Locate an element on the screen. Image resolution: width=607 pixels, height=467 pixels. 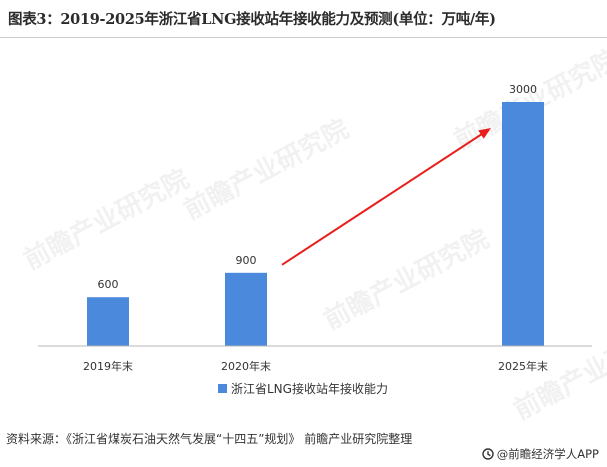
trend-arrow-group is located at coordinates (386, 197).